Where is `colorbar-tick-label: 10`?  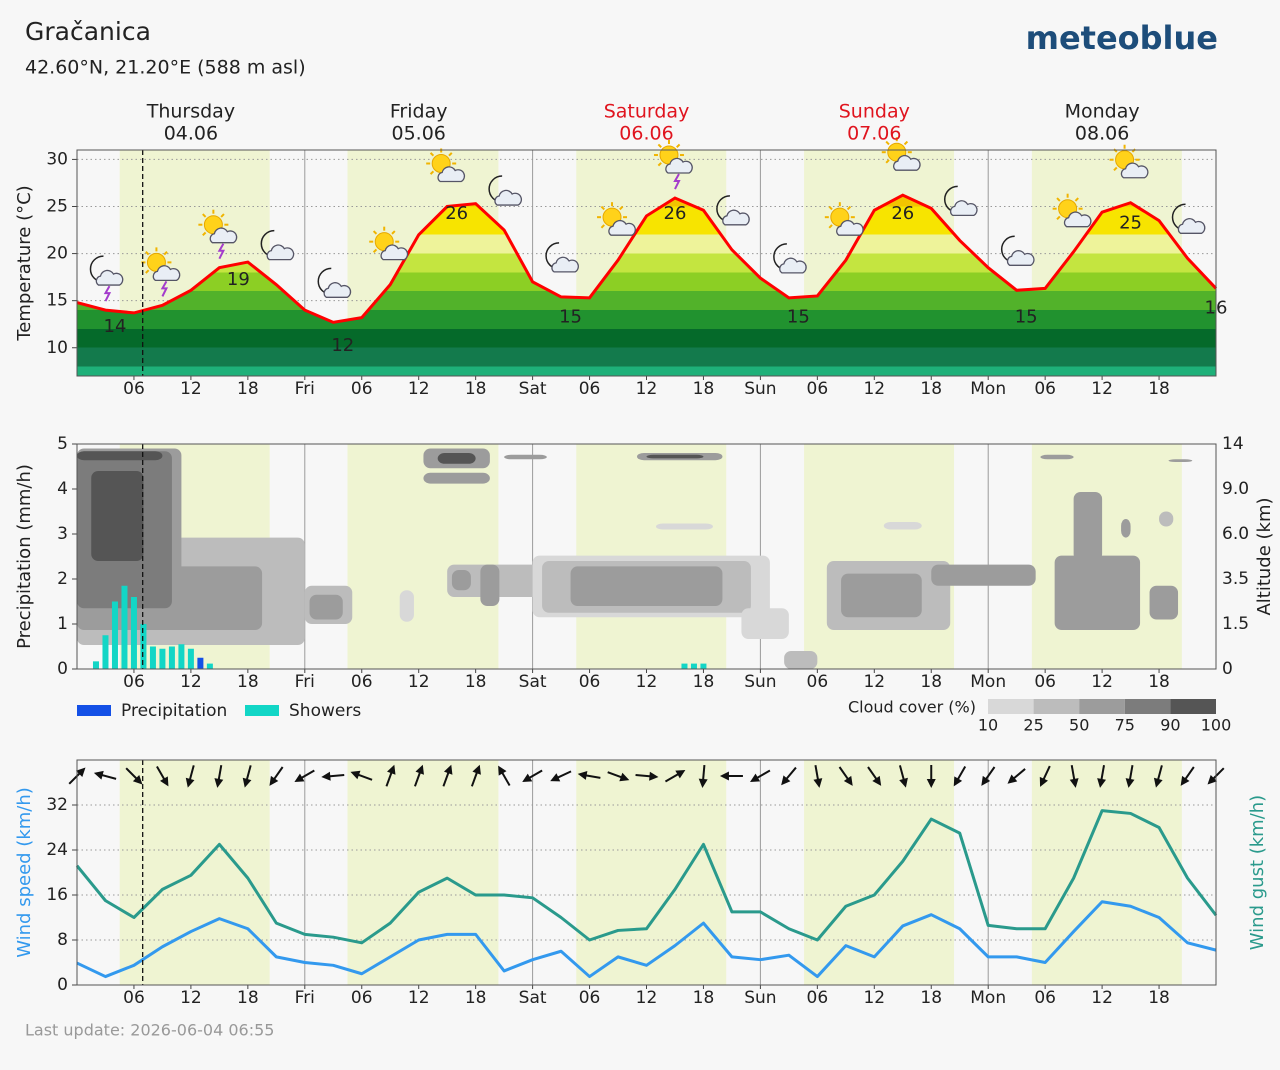 colorbar-tick-label: 10 is located at coordinates (988, 725).